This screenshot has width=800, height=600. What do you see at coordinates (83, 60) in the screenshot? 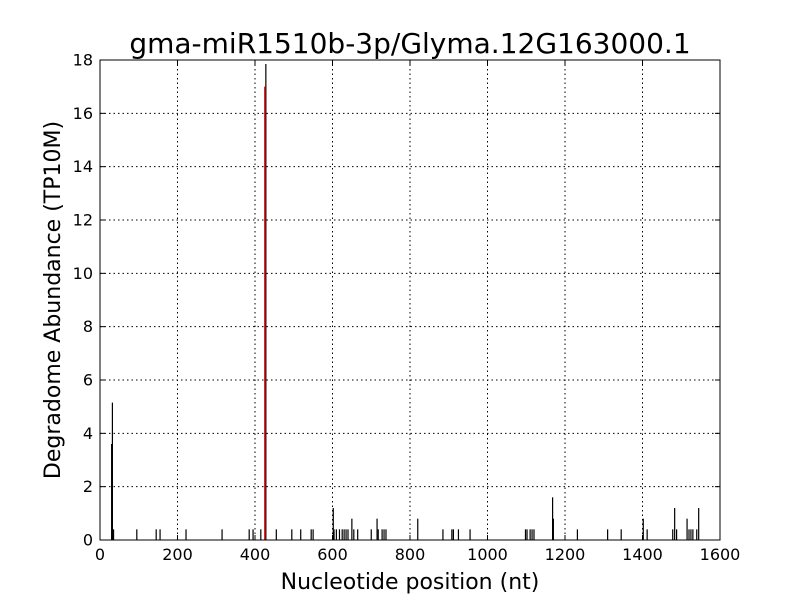
I see `y-tick-label: 18` at bounding box center [83, 60].